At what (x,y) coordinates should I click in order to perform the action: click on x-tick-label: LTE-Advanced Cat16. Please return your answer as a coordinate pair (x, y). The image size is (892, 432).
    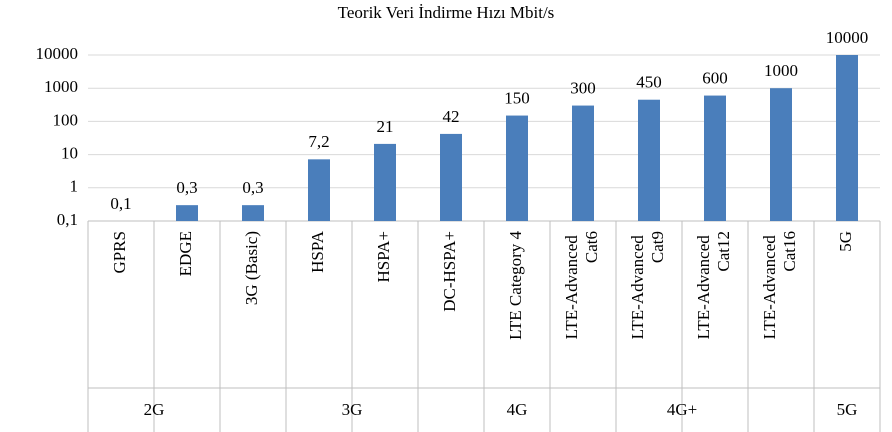
    Looking at the image, I should click on (779, 285).